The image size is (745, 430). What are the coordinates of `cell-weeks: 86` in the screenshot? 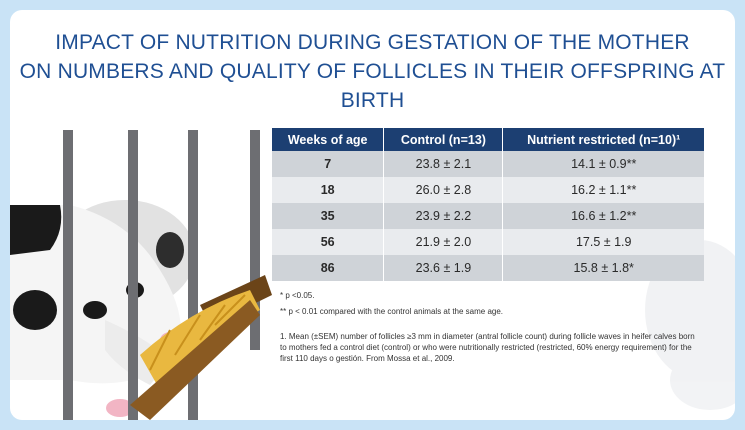 It's located at (328, 268).